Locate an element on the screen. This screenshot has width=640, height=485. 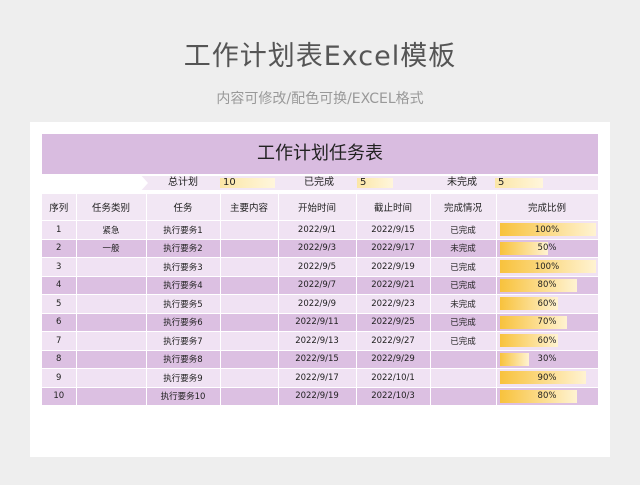
cell-percent: 30% is located at coordinates (547, 359).